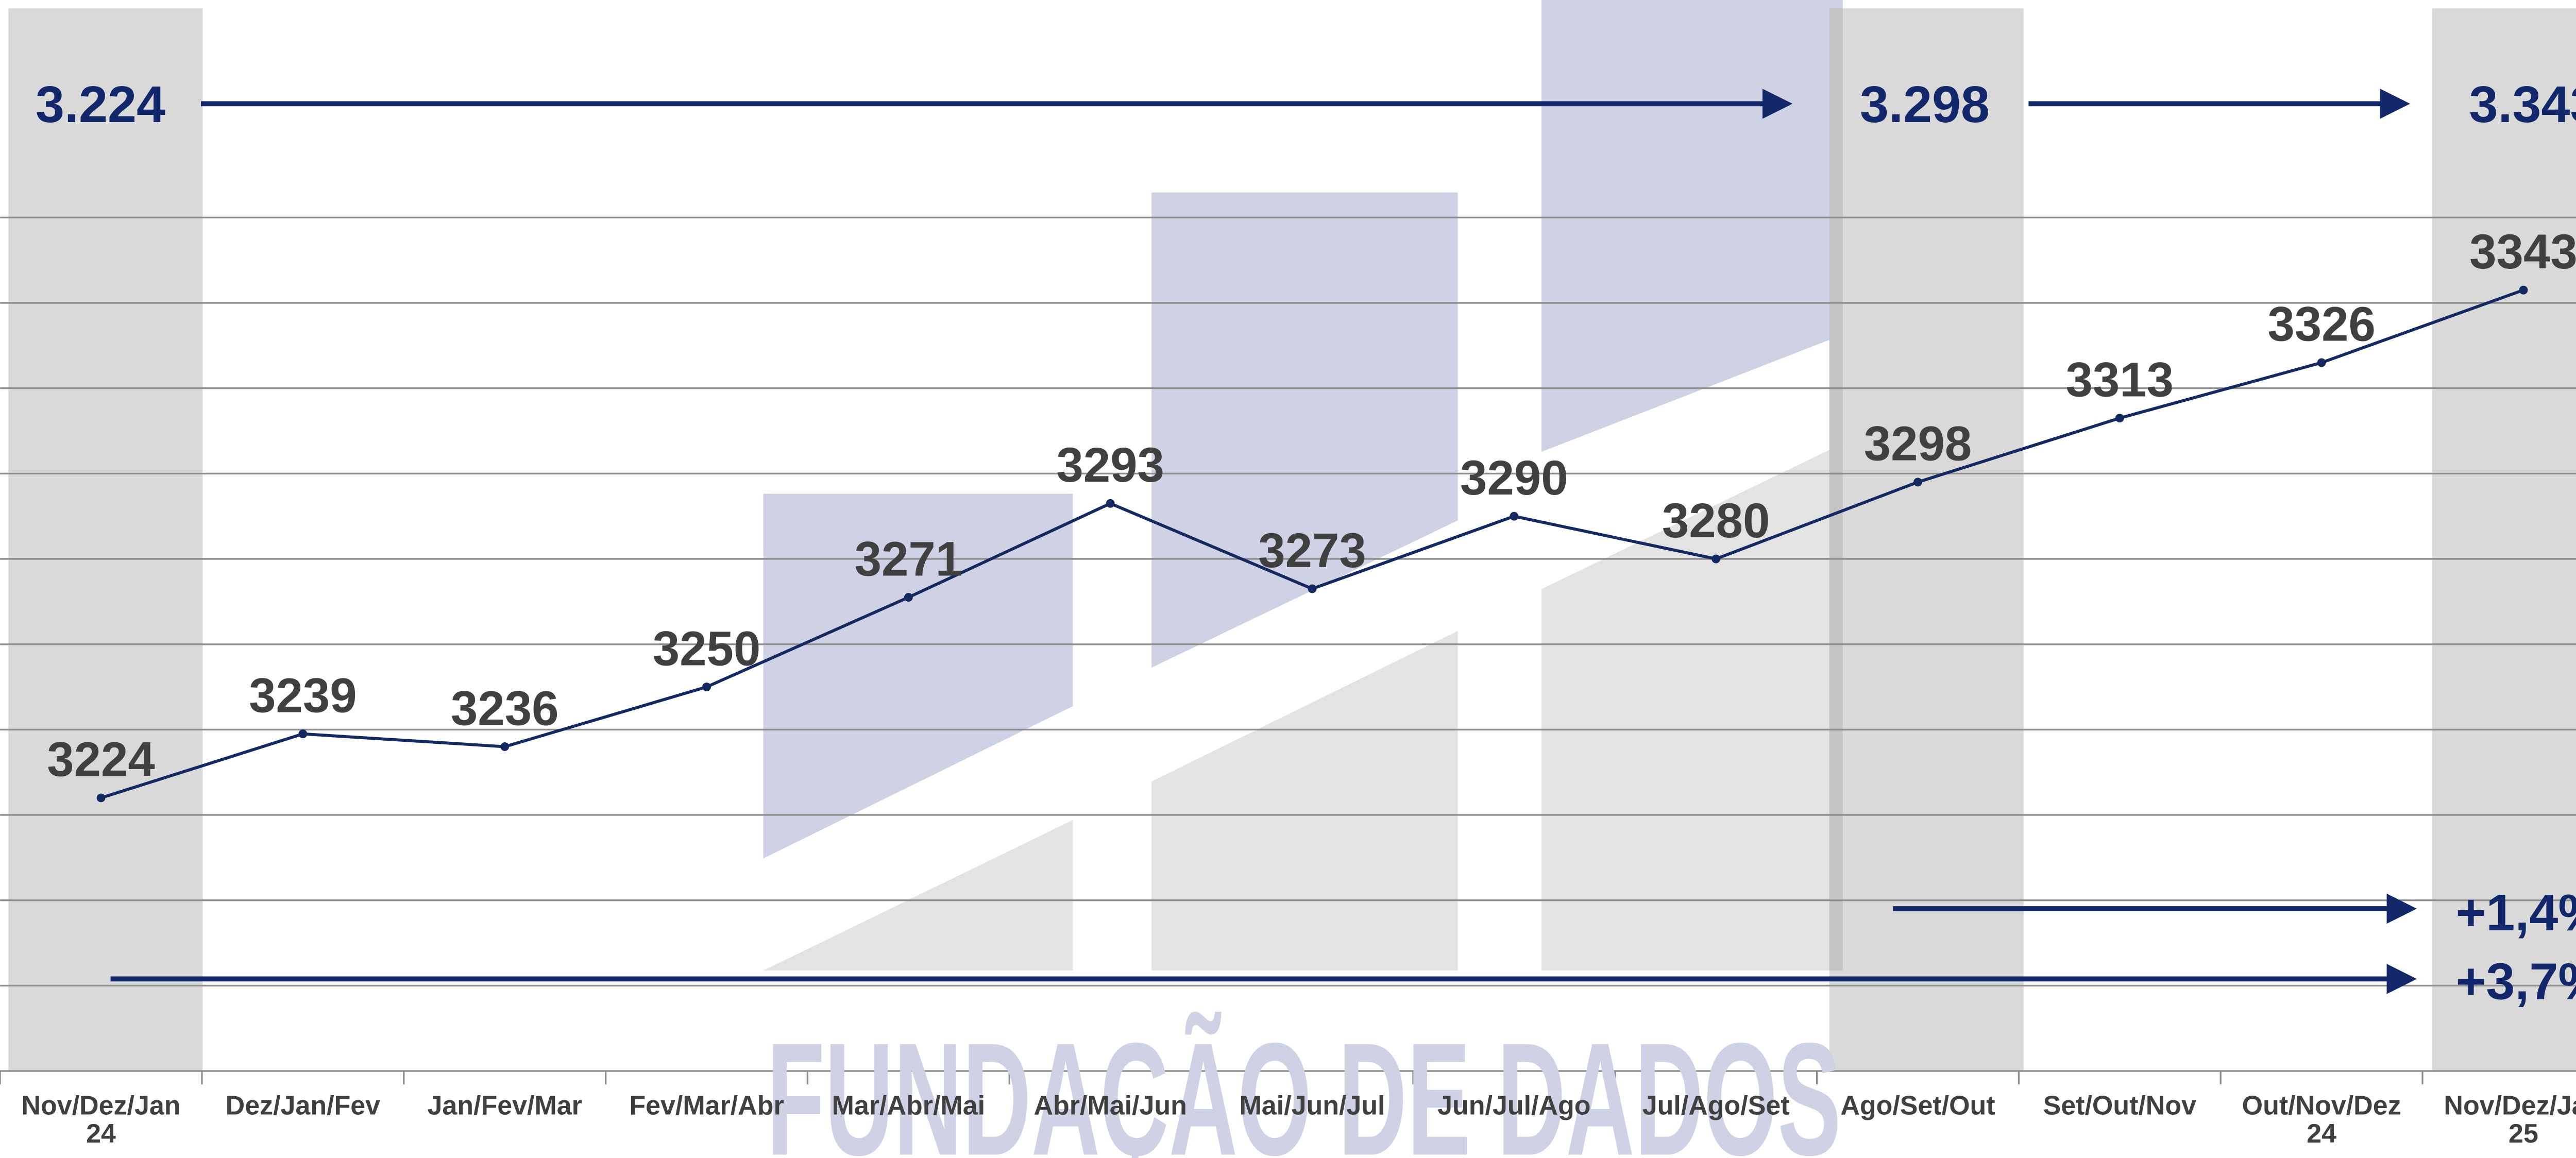 This screenshot has height=1158, width=2576. What do you see at coordinates (1110, 1106) in the screenshot?
I see `x-tick-label: Abr/Mai/Jun` at bounding box center [1110, 1106].